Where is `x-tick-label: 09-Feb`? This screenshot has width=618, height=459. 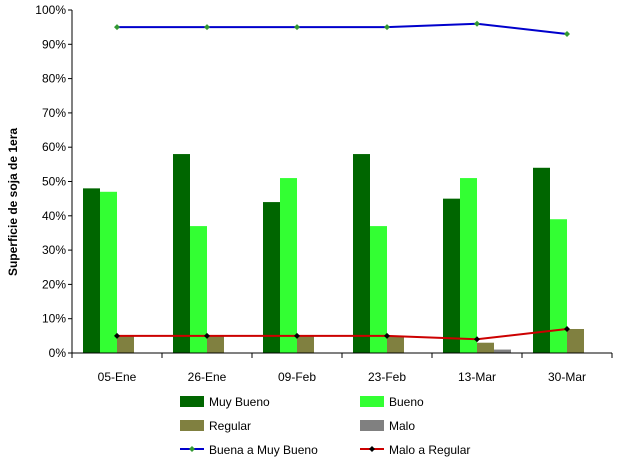 x-tick-label: 09-Feb is located at coordinates (297, 377).